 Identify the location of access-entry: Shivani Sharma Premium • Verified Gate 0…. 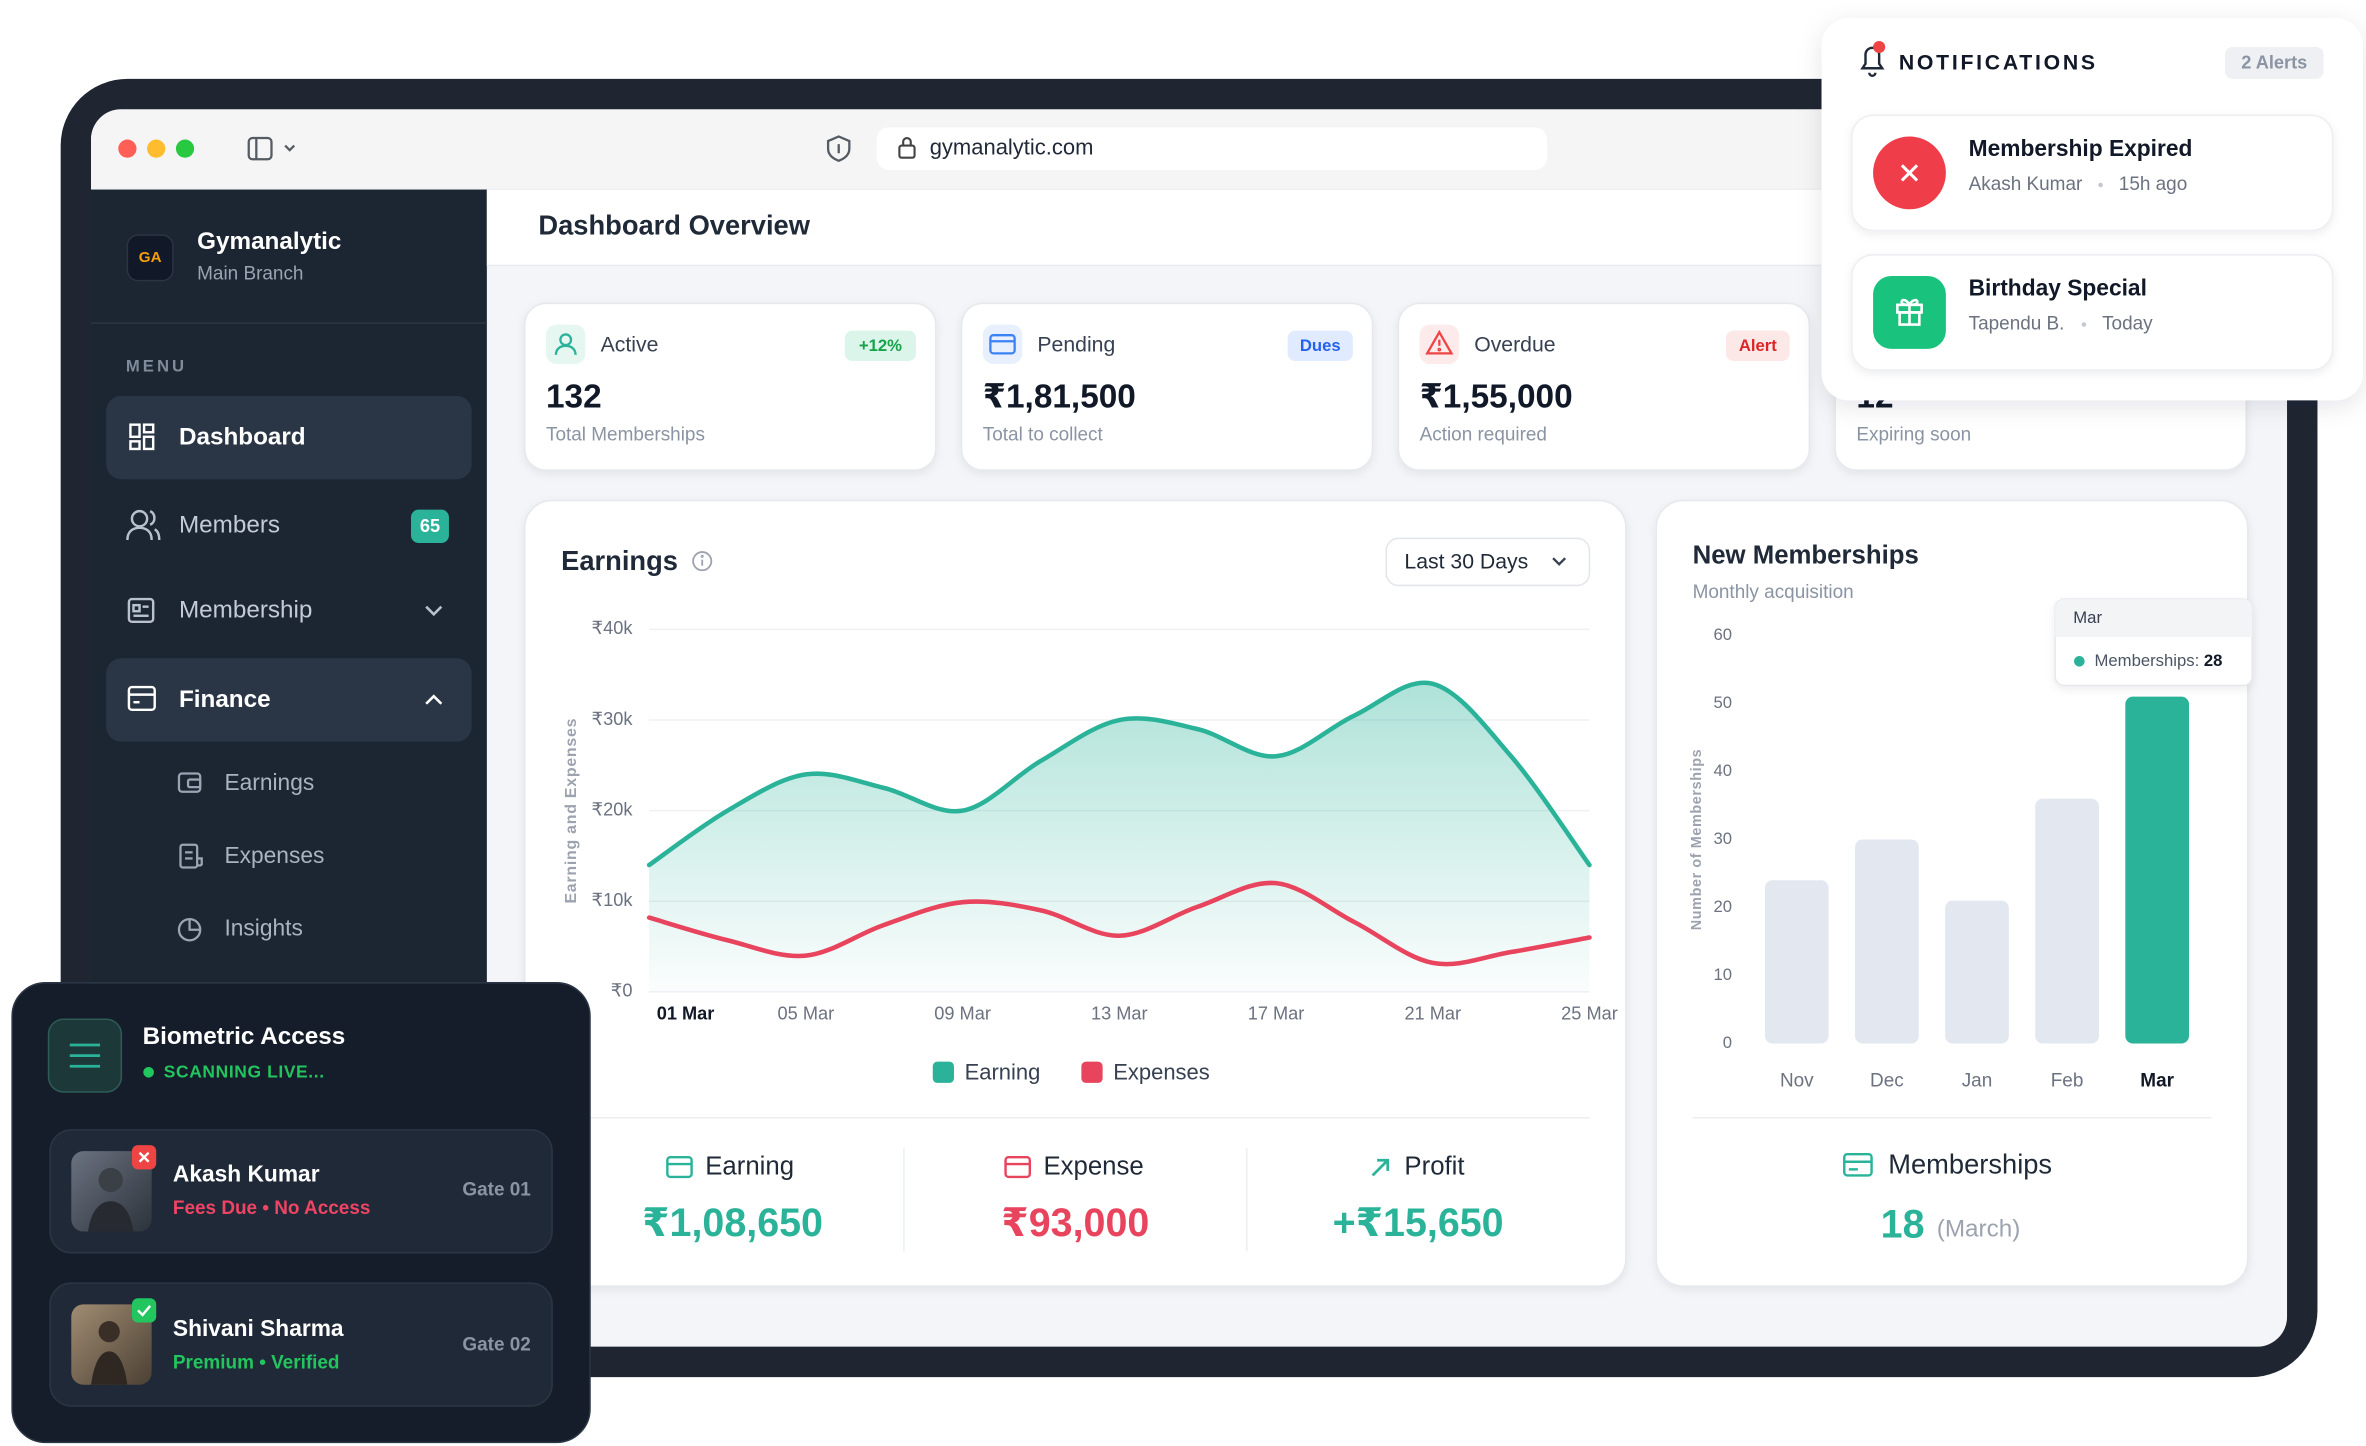
(301, 1344).